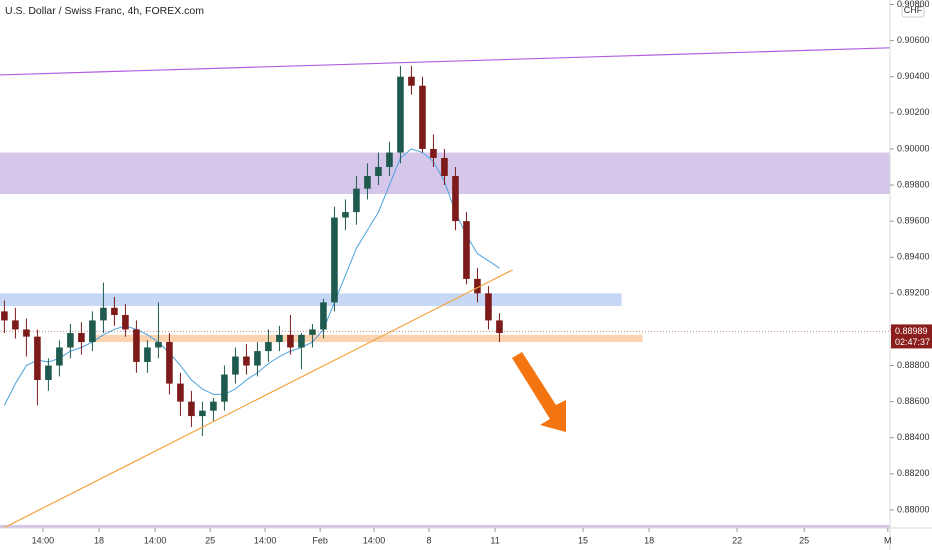 The width and height of the screenshot is (932, 550). Describe the element at coordinates (913, 221) in the screenshot. I see `y-tick-label: 0.89600` at that location.